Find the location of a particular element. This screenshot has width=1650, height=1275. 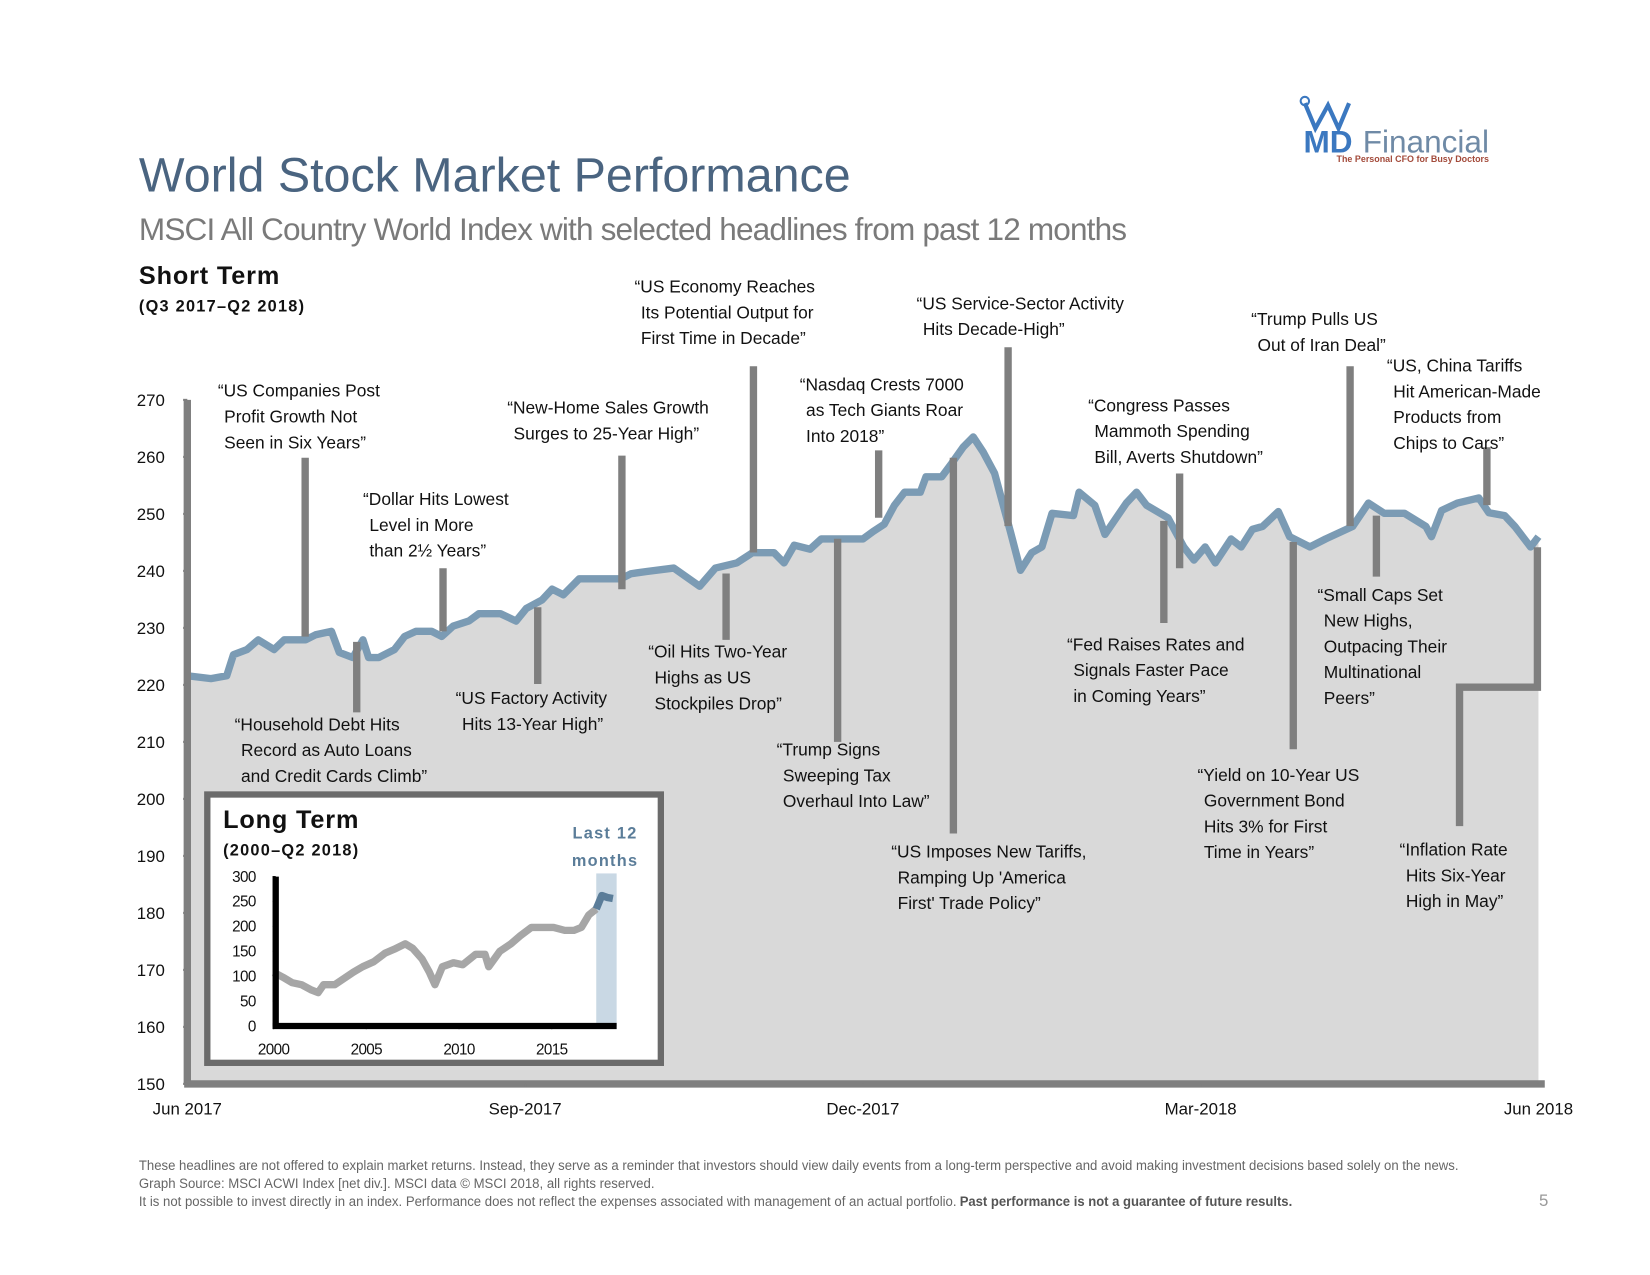

x-tick-label: Sep-2017 is located at coordinates (525, 1108).